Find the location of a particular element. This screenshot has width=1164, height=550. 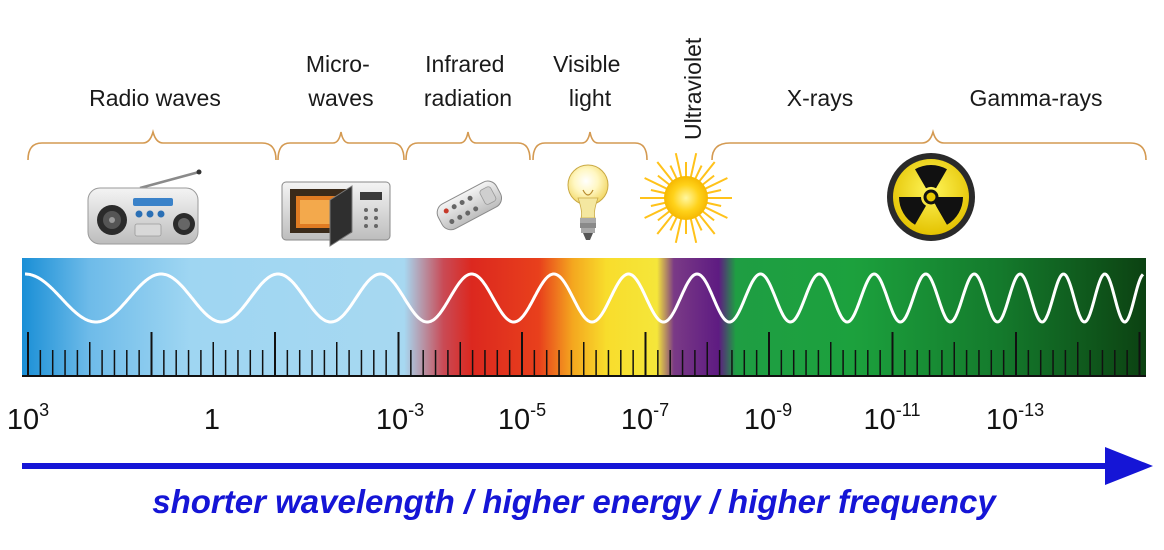

band-label-microwave-line-1: Micro- is located at coordinates (338, 64).